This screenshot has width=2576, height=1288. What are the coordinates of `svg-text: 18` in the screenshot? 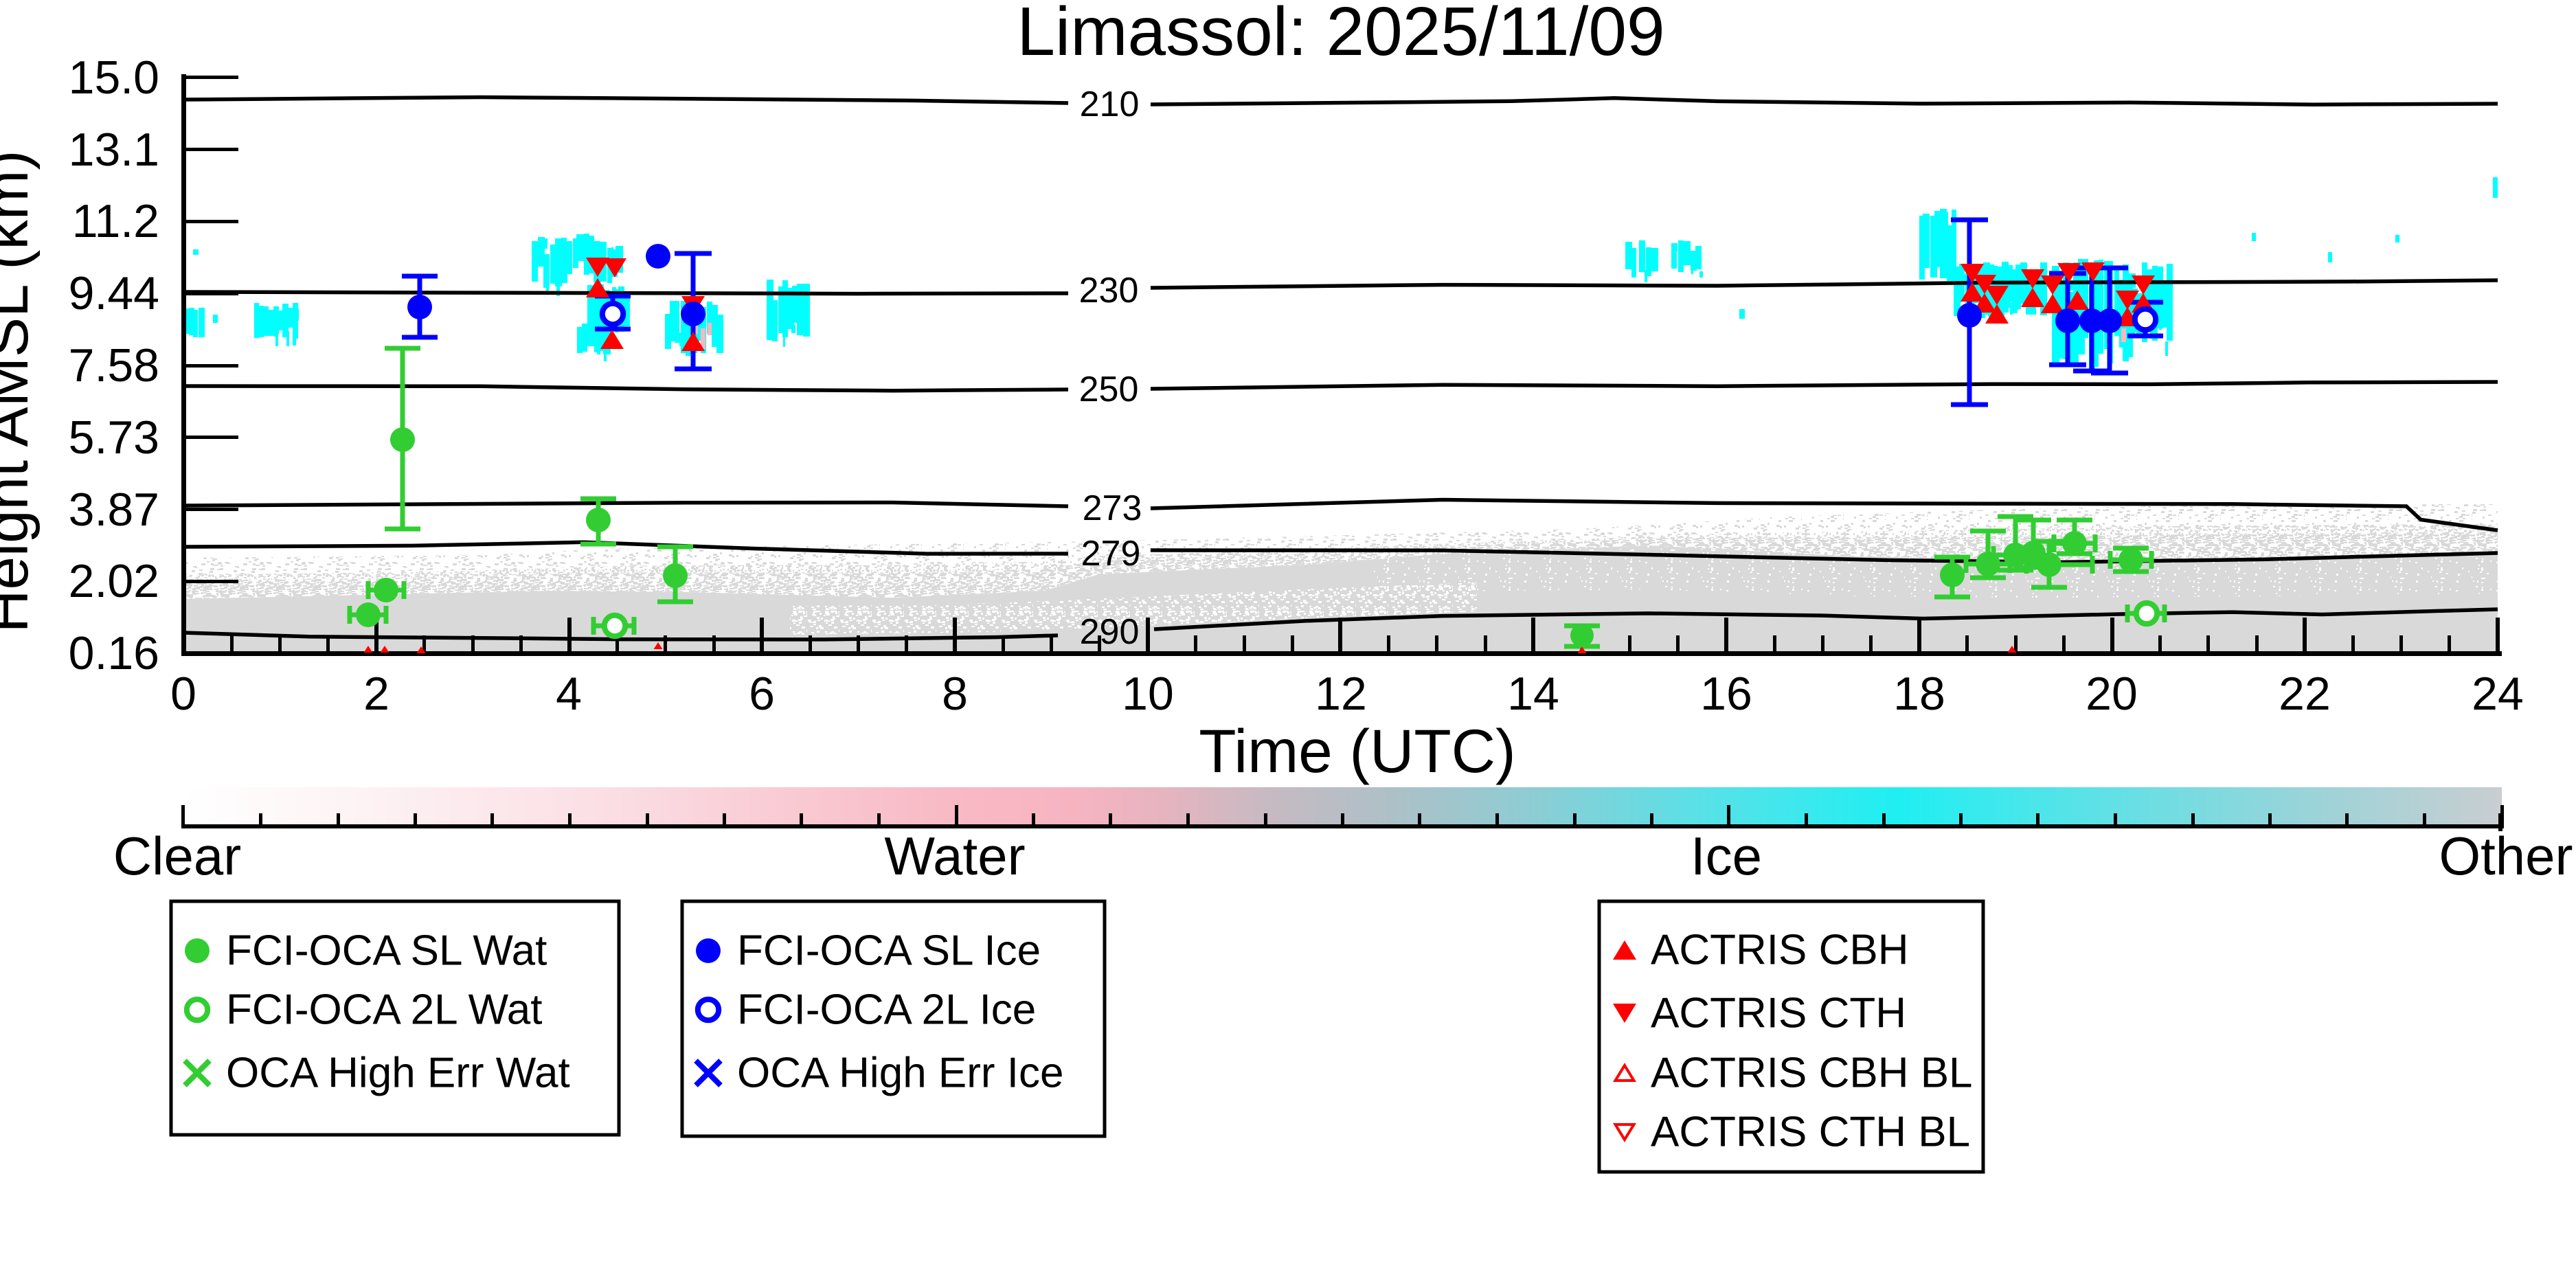 It's located at (1919, 694).